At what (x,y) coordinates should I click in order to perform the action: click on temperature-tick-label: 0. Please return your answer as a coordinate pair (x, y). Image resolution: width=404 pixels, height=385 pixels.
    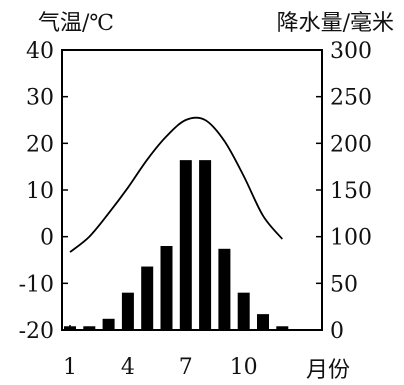
    Looking at the image, I should click on (47, 238).